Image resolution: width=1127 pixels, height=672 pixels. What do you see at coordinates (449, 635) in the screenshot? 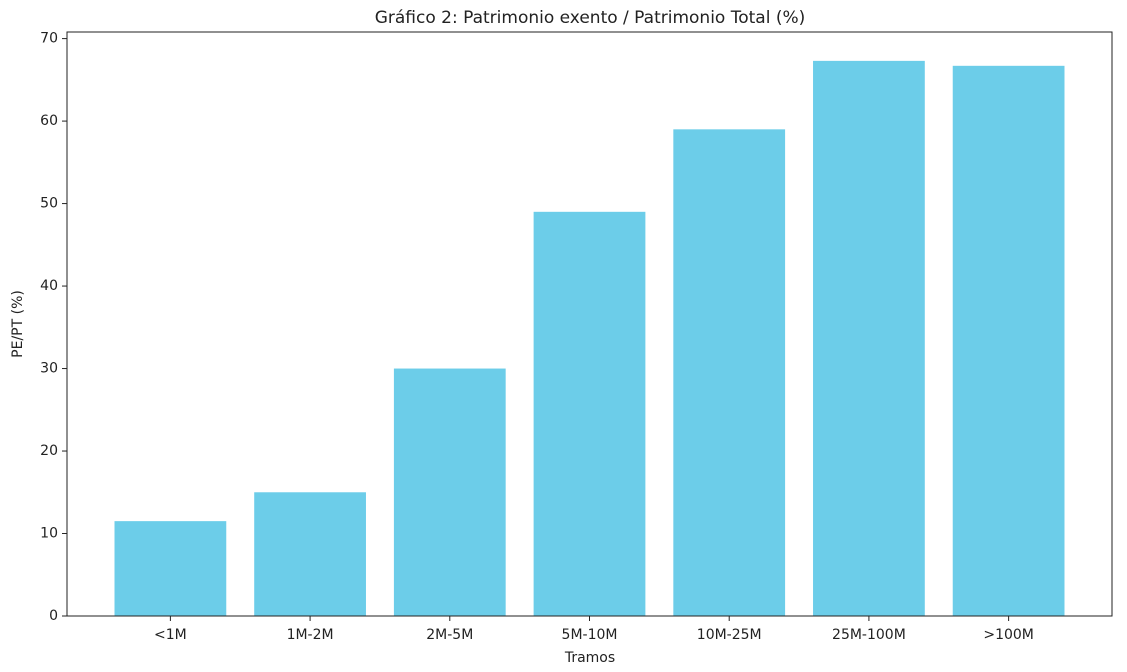
I see `x-tick-label: 2M-5M` at bounding box center [449, 635].